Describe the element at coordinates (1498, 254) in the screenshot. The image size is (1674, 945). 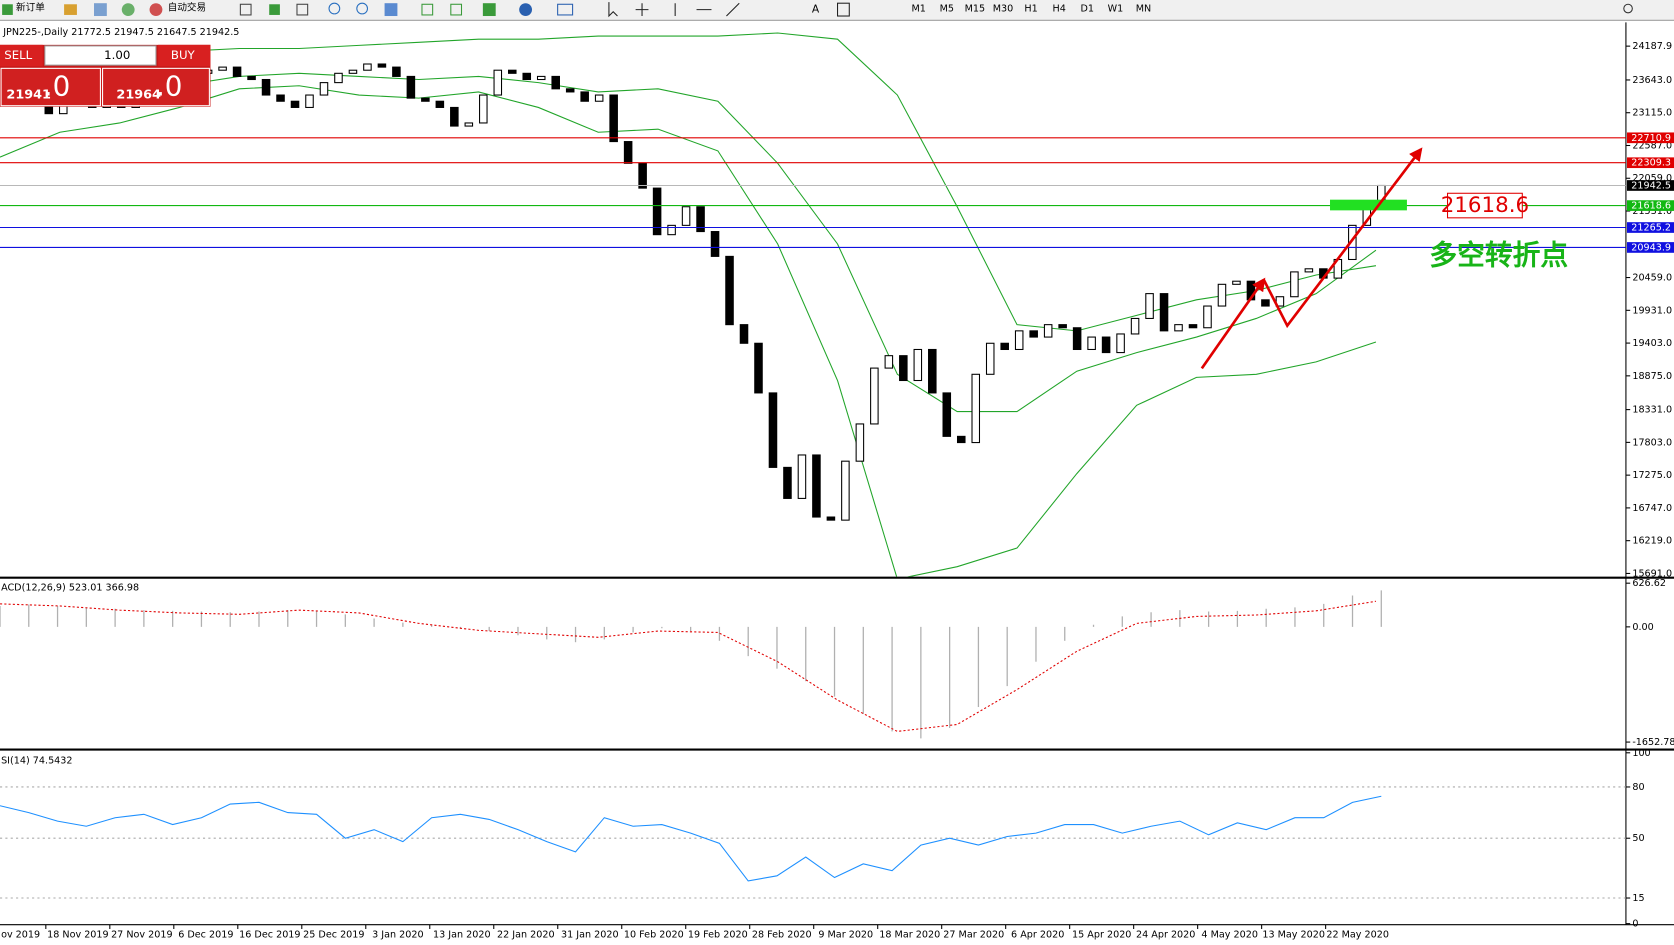
I see `annotation-text: 多空转折点` at that location.